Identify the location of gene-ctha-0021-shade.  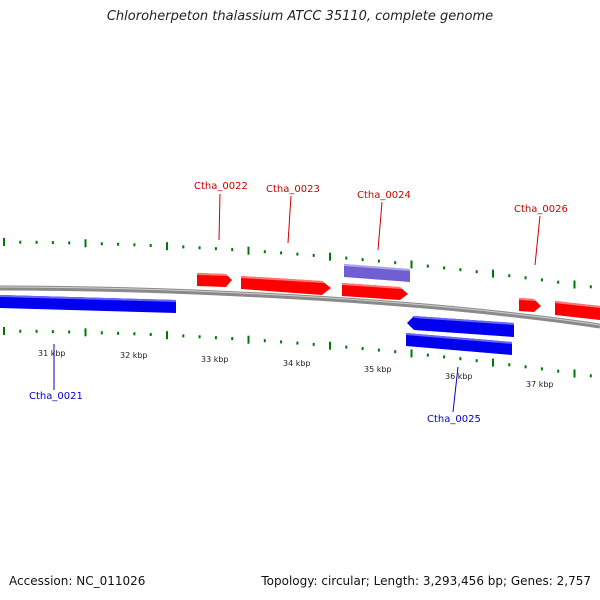
(88, 298).